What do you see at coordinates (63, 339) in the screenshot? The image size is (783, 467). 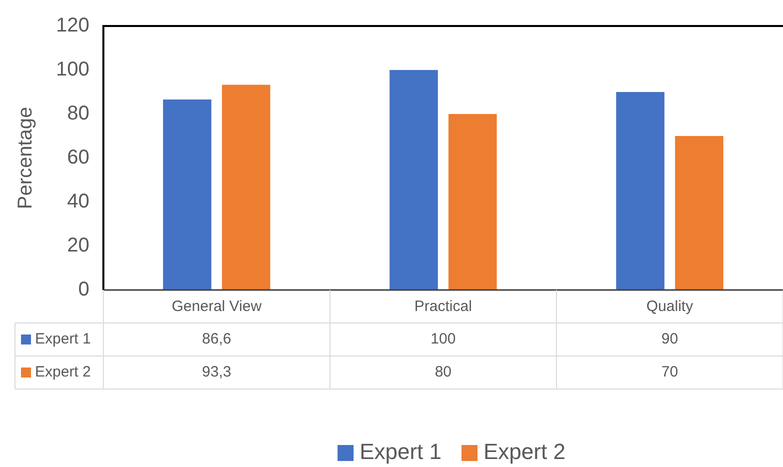 I see `legend-label: Expert 1` at bounding box center [63, 339].